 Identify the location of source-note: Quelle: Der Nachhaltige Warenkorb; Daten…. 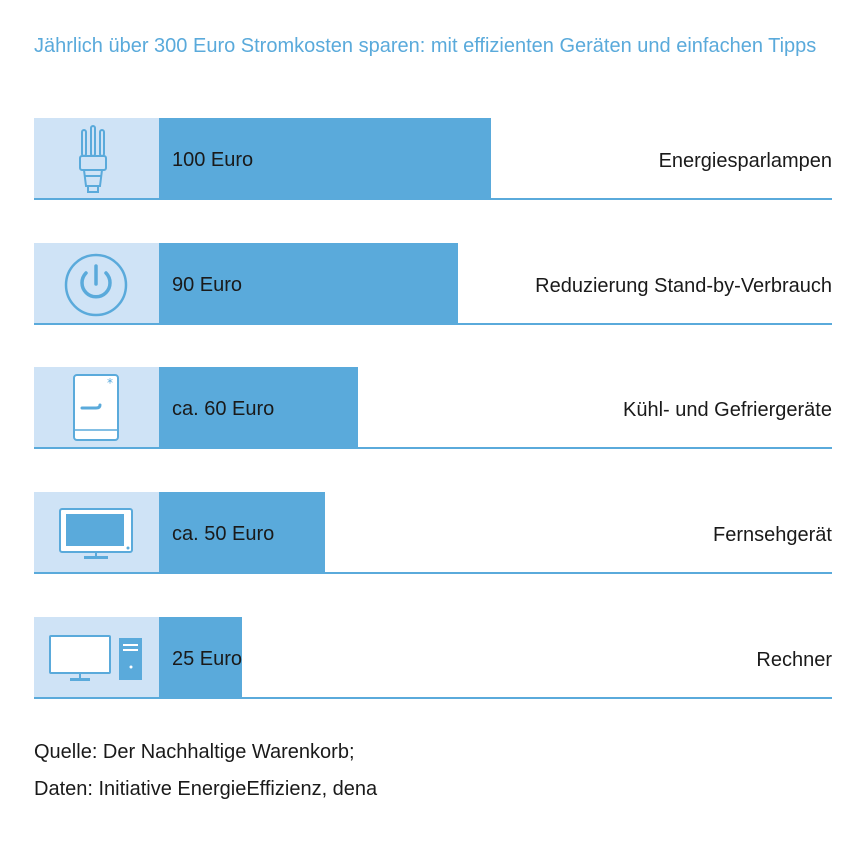
(205, 771).